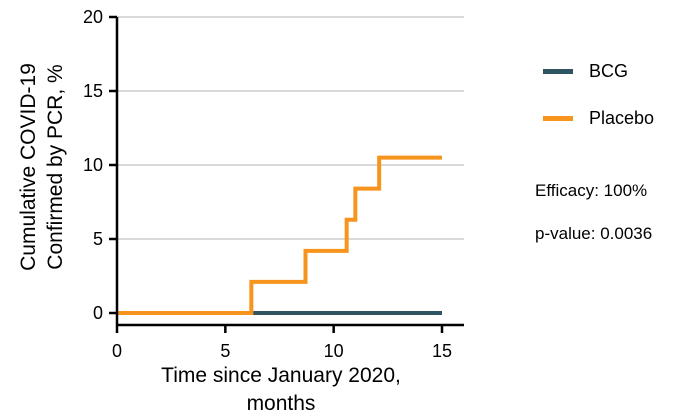  Describe the element at coordinates (98, 239) in the screenshot. I see `y-tick-label-5: 5` at that location.